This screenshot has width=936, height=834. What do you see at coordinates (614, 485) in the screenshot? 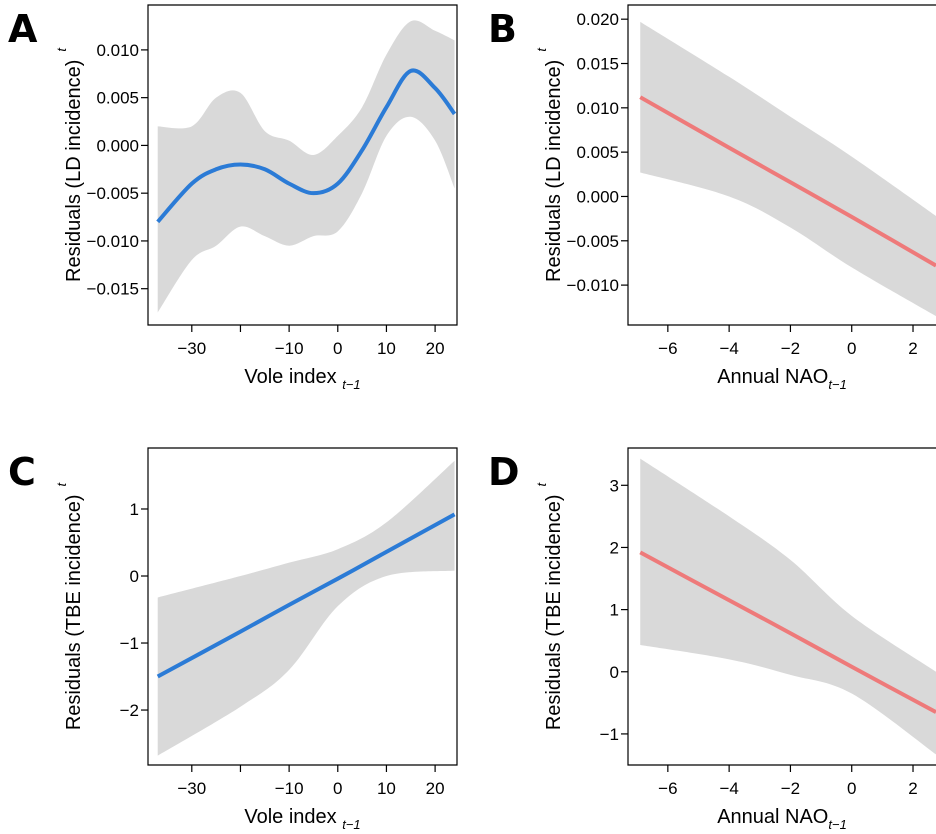
I see `y-tick-label: 3` at bounding box center [614, 485].